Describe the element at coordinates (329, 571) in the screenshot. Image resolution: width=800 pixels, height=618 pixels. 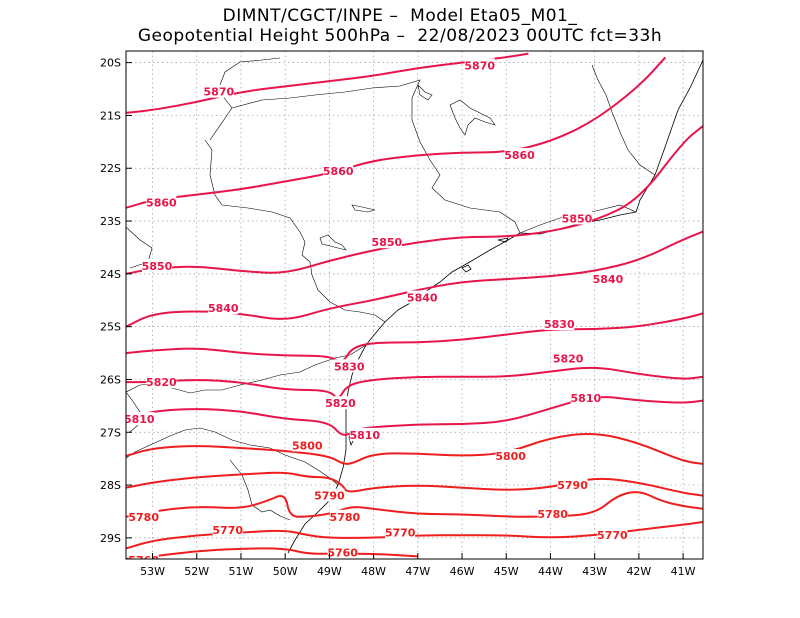
I see `lon-label-49w: 49W` at that location.